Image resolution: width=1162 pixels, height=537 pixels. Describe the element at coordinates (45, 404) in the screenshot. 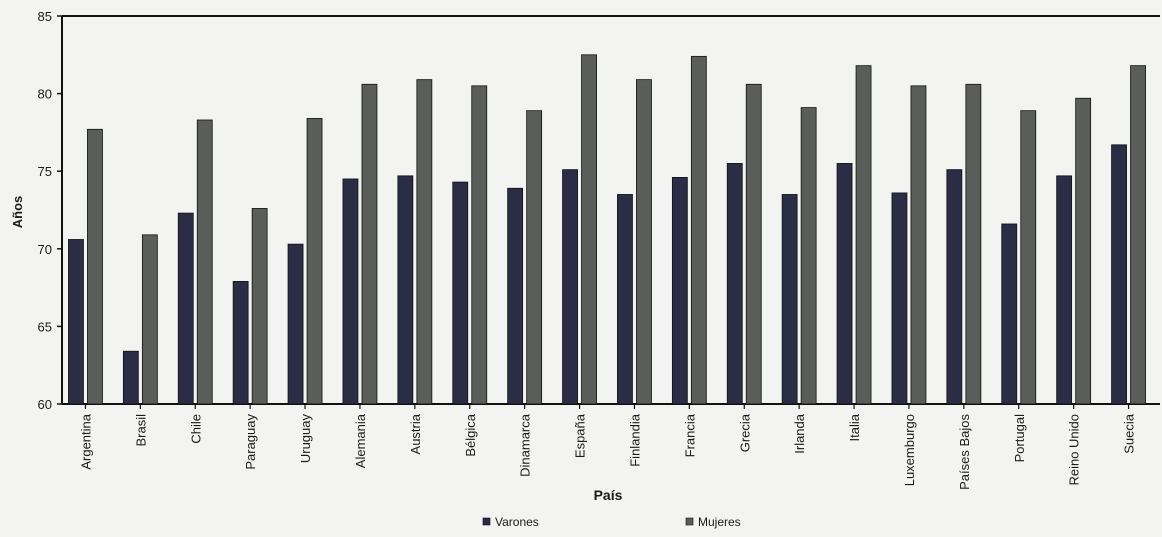

I see `y-tick-label: 60` at that location.